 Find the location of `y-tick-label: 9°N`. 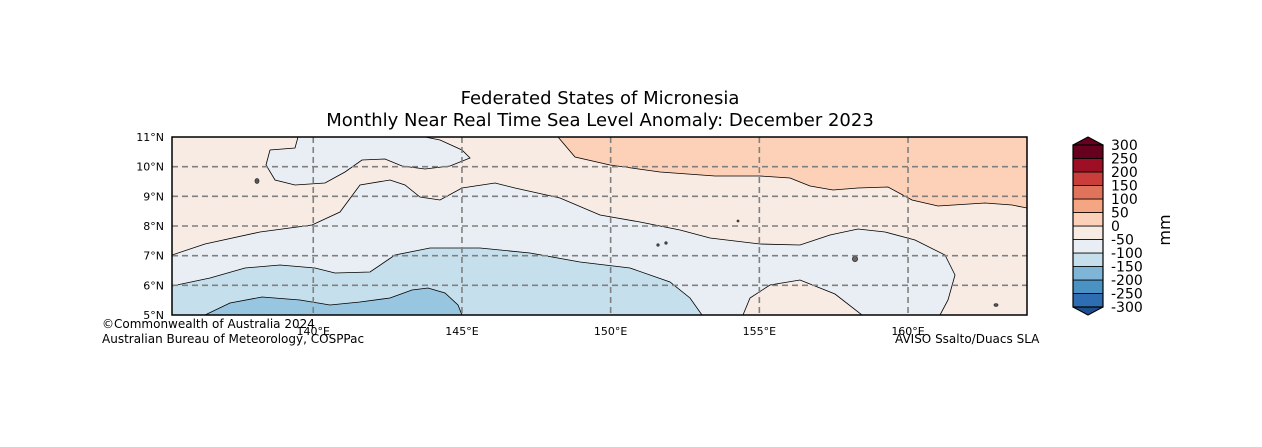

y-tick-label: 9°N is located at coordinates (153, 196).